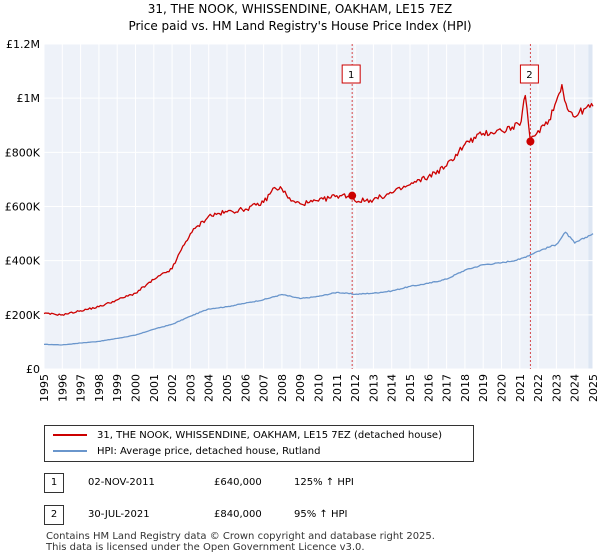 The width and height of the screenshot is (600, 560). Describe the element at coordinates (23, 261) in the screenshot. I see `y-tick-label: £400K` at that location.